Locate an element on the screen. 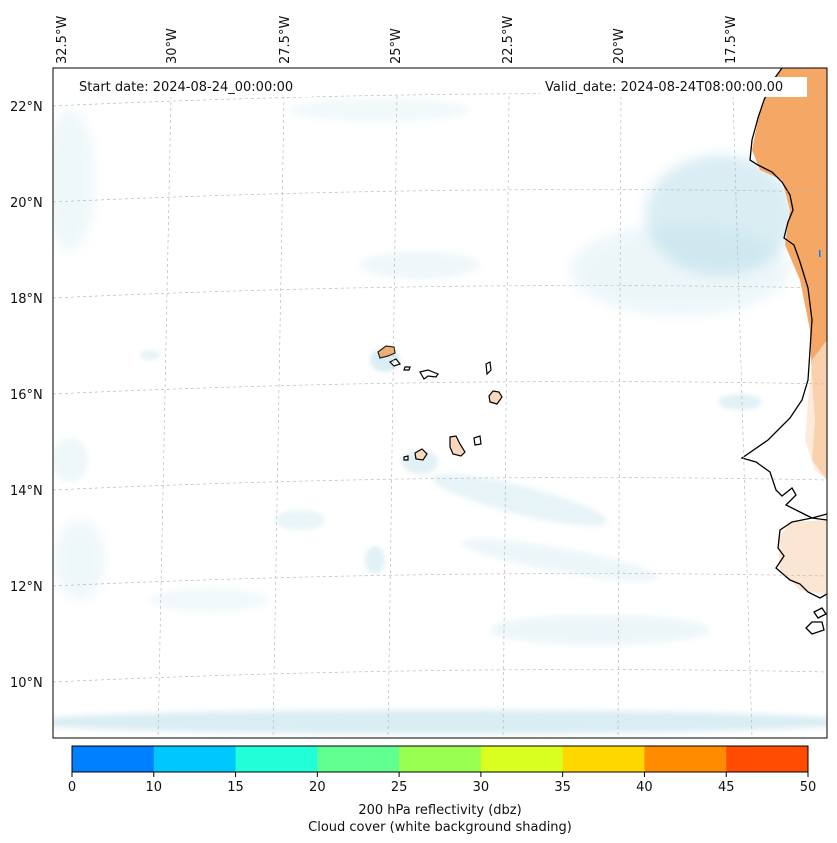 Image resolution: width=837 pixels, height=843 pixels. lat-label-18n: 18°N is located at coordinates (26, 299).